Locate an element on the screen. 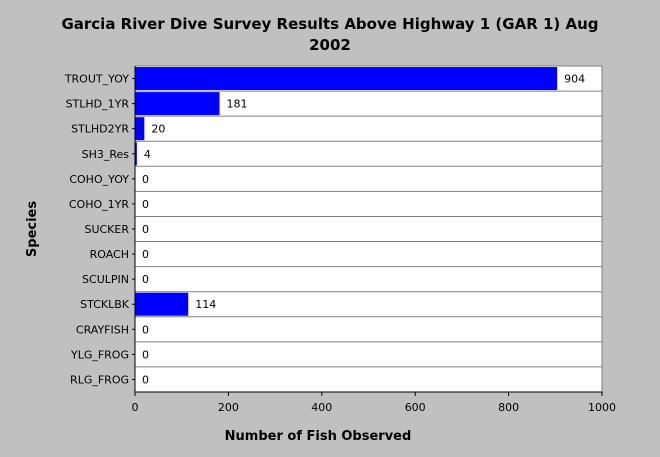 The width and height of the screenshot is (660, 457). category-label: YLG_FROG is located at coordinates (99, 354).